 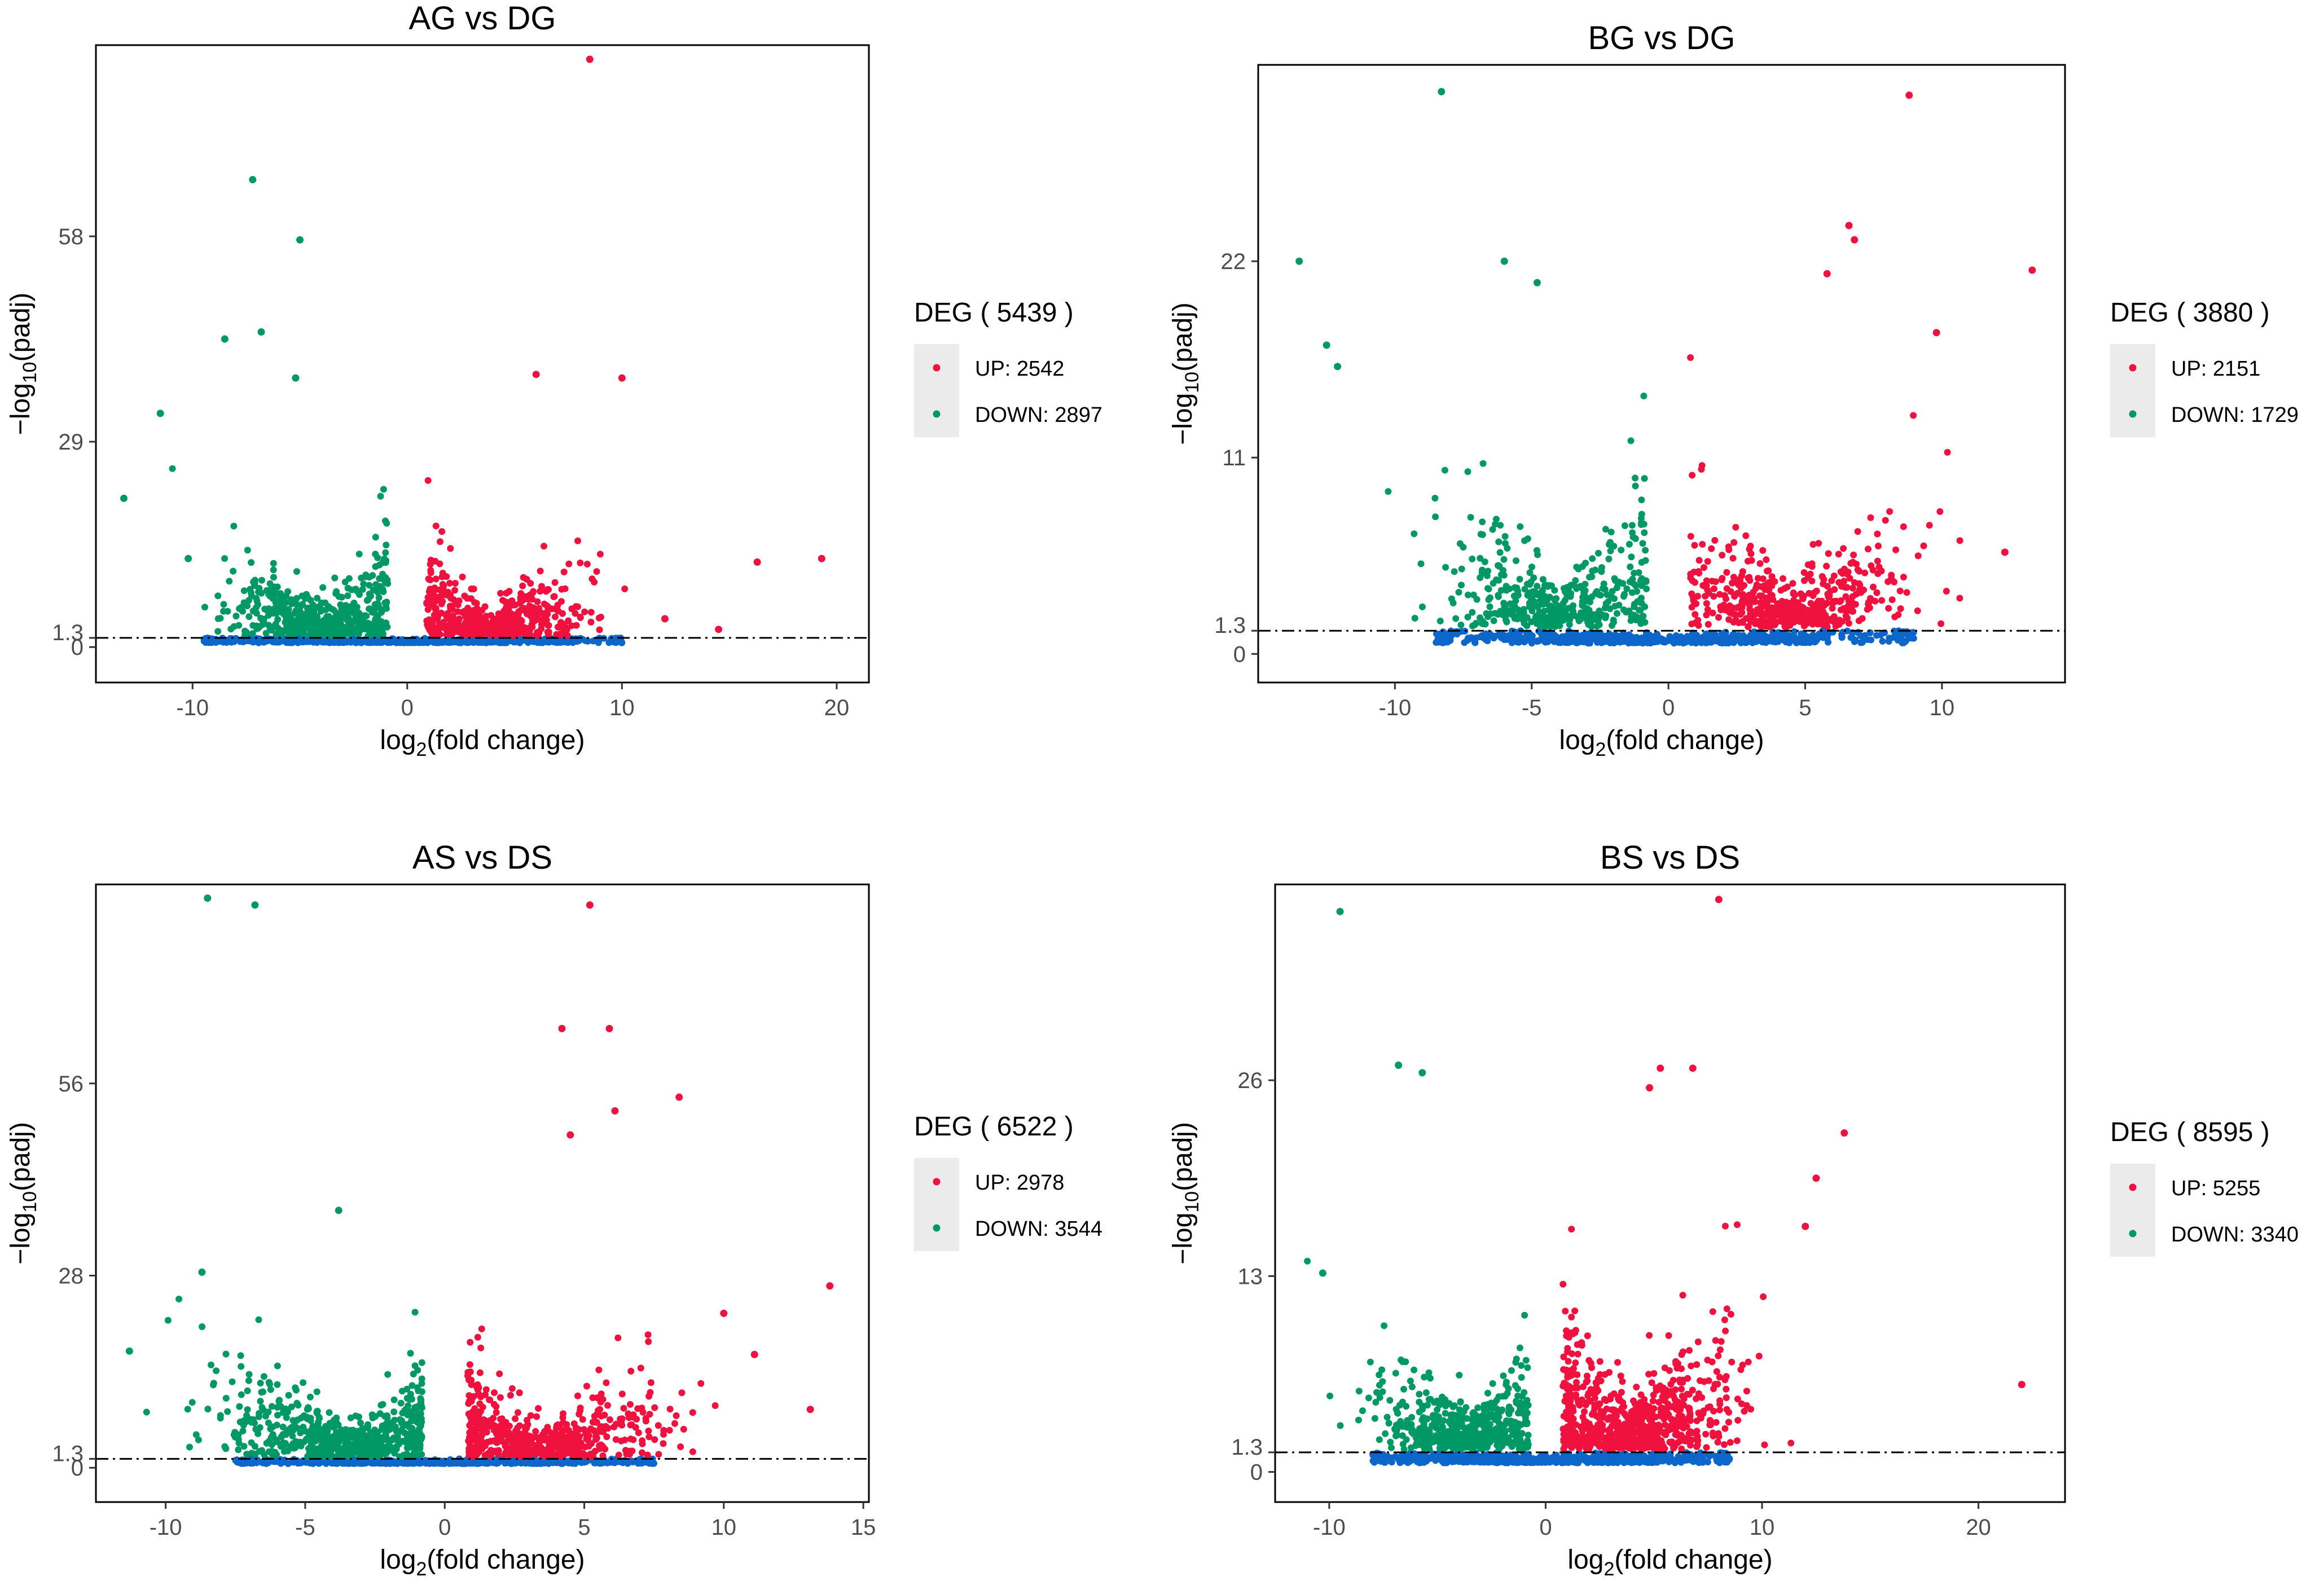 What do you see at coordinates (937, 414) in the screenshot?
I see `legend-down-key` at bounding box center [937, 414].